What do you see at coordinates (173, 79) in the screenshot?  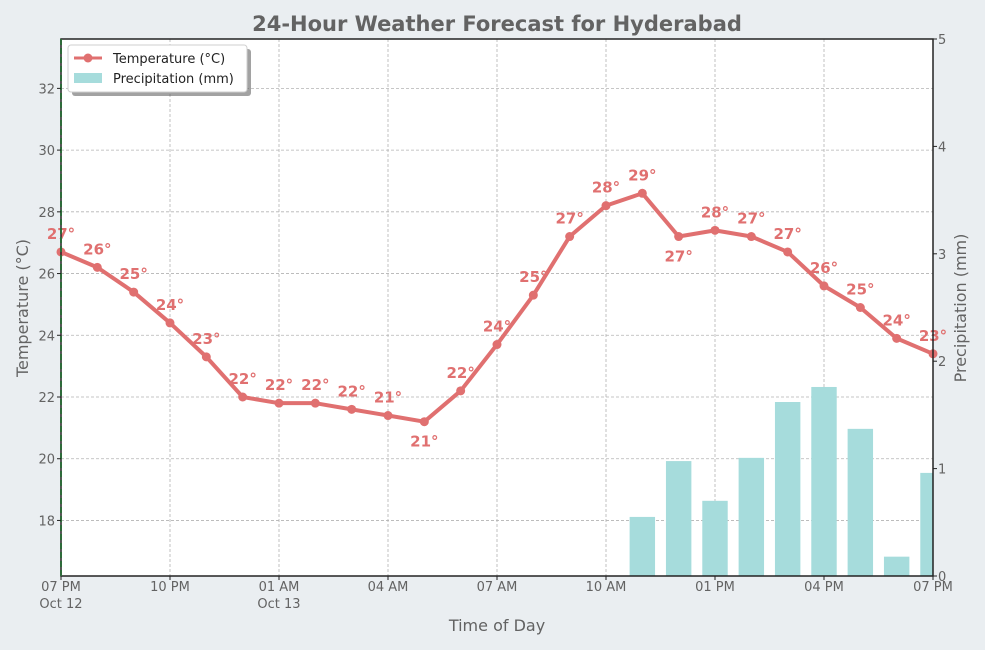 I see `legend-precipitation-label: Precipitation (mm)` at bounding box center [173, 79].